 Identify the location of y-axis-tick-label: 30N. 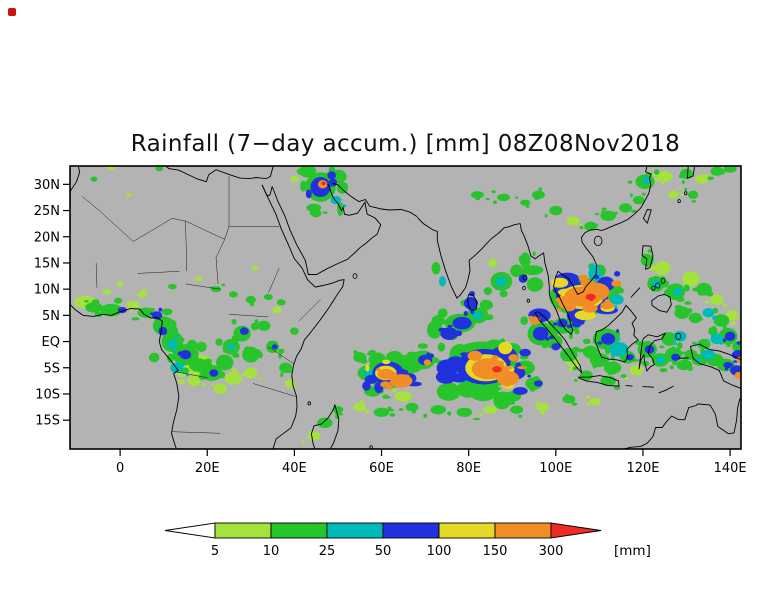
(47, 185).